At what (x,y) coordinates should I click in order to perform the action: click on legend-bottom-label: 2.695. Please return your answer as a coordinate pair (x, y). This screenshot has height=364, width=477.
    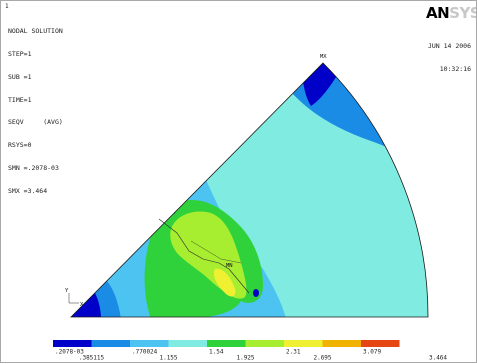
    Looking at the image, I should click on (322, 358).